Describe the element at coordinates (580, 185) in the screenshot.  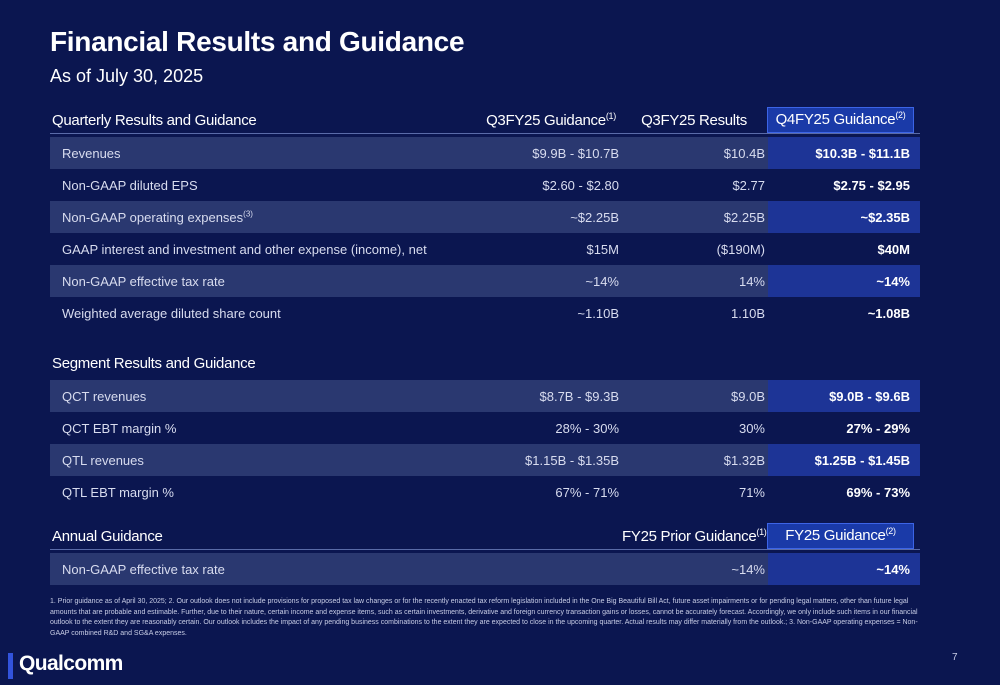
I see `cell-q3-guidance: $2.60 - $2.80` at that location.